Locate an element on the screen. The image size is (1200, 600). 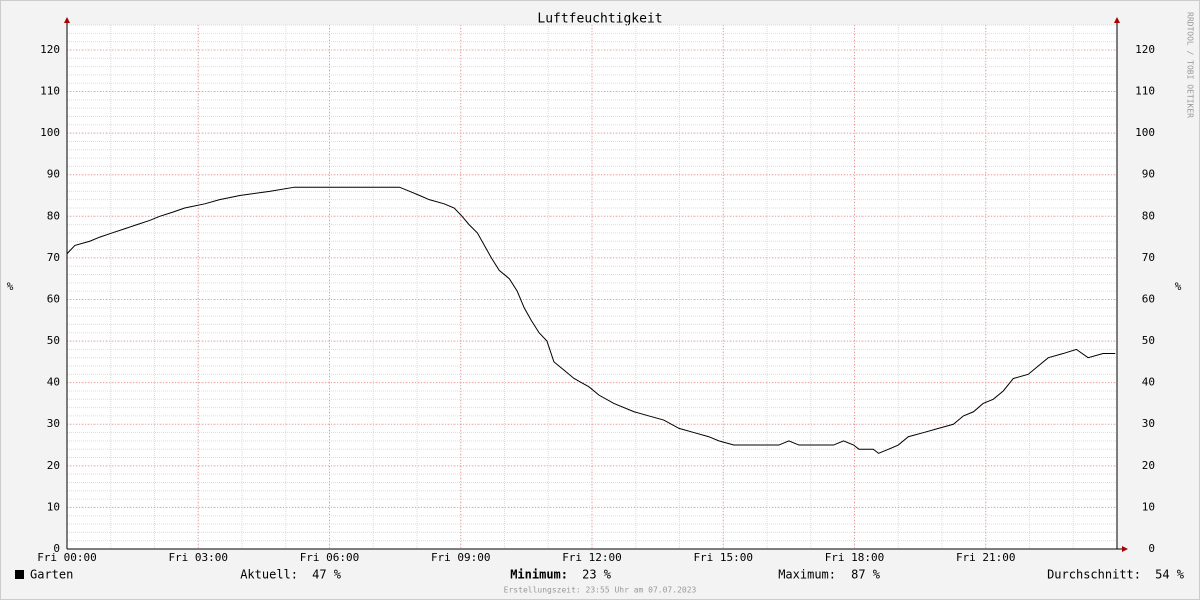
x-tick-label: Fri 03:00 is located at coordinates (198, 557).